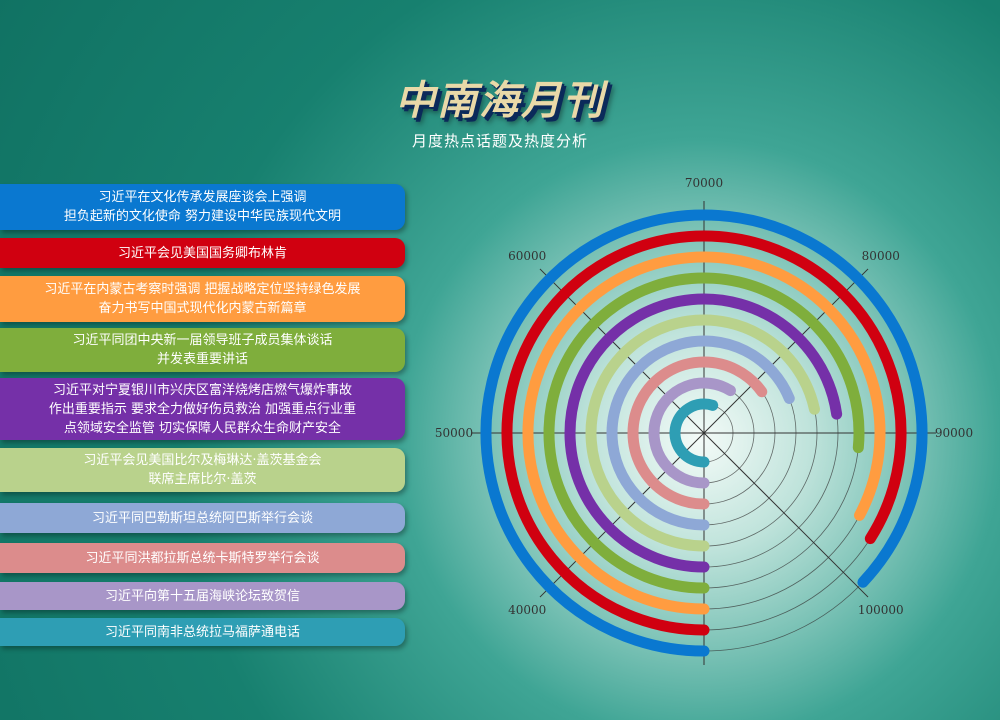 Image resolution: width=1000 pixels, height=720 pixels. Describe the element at coordinates (527, 610) in the screenshot. I see `angle-tick-label: 40000` at that location.